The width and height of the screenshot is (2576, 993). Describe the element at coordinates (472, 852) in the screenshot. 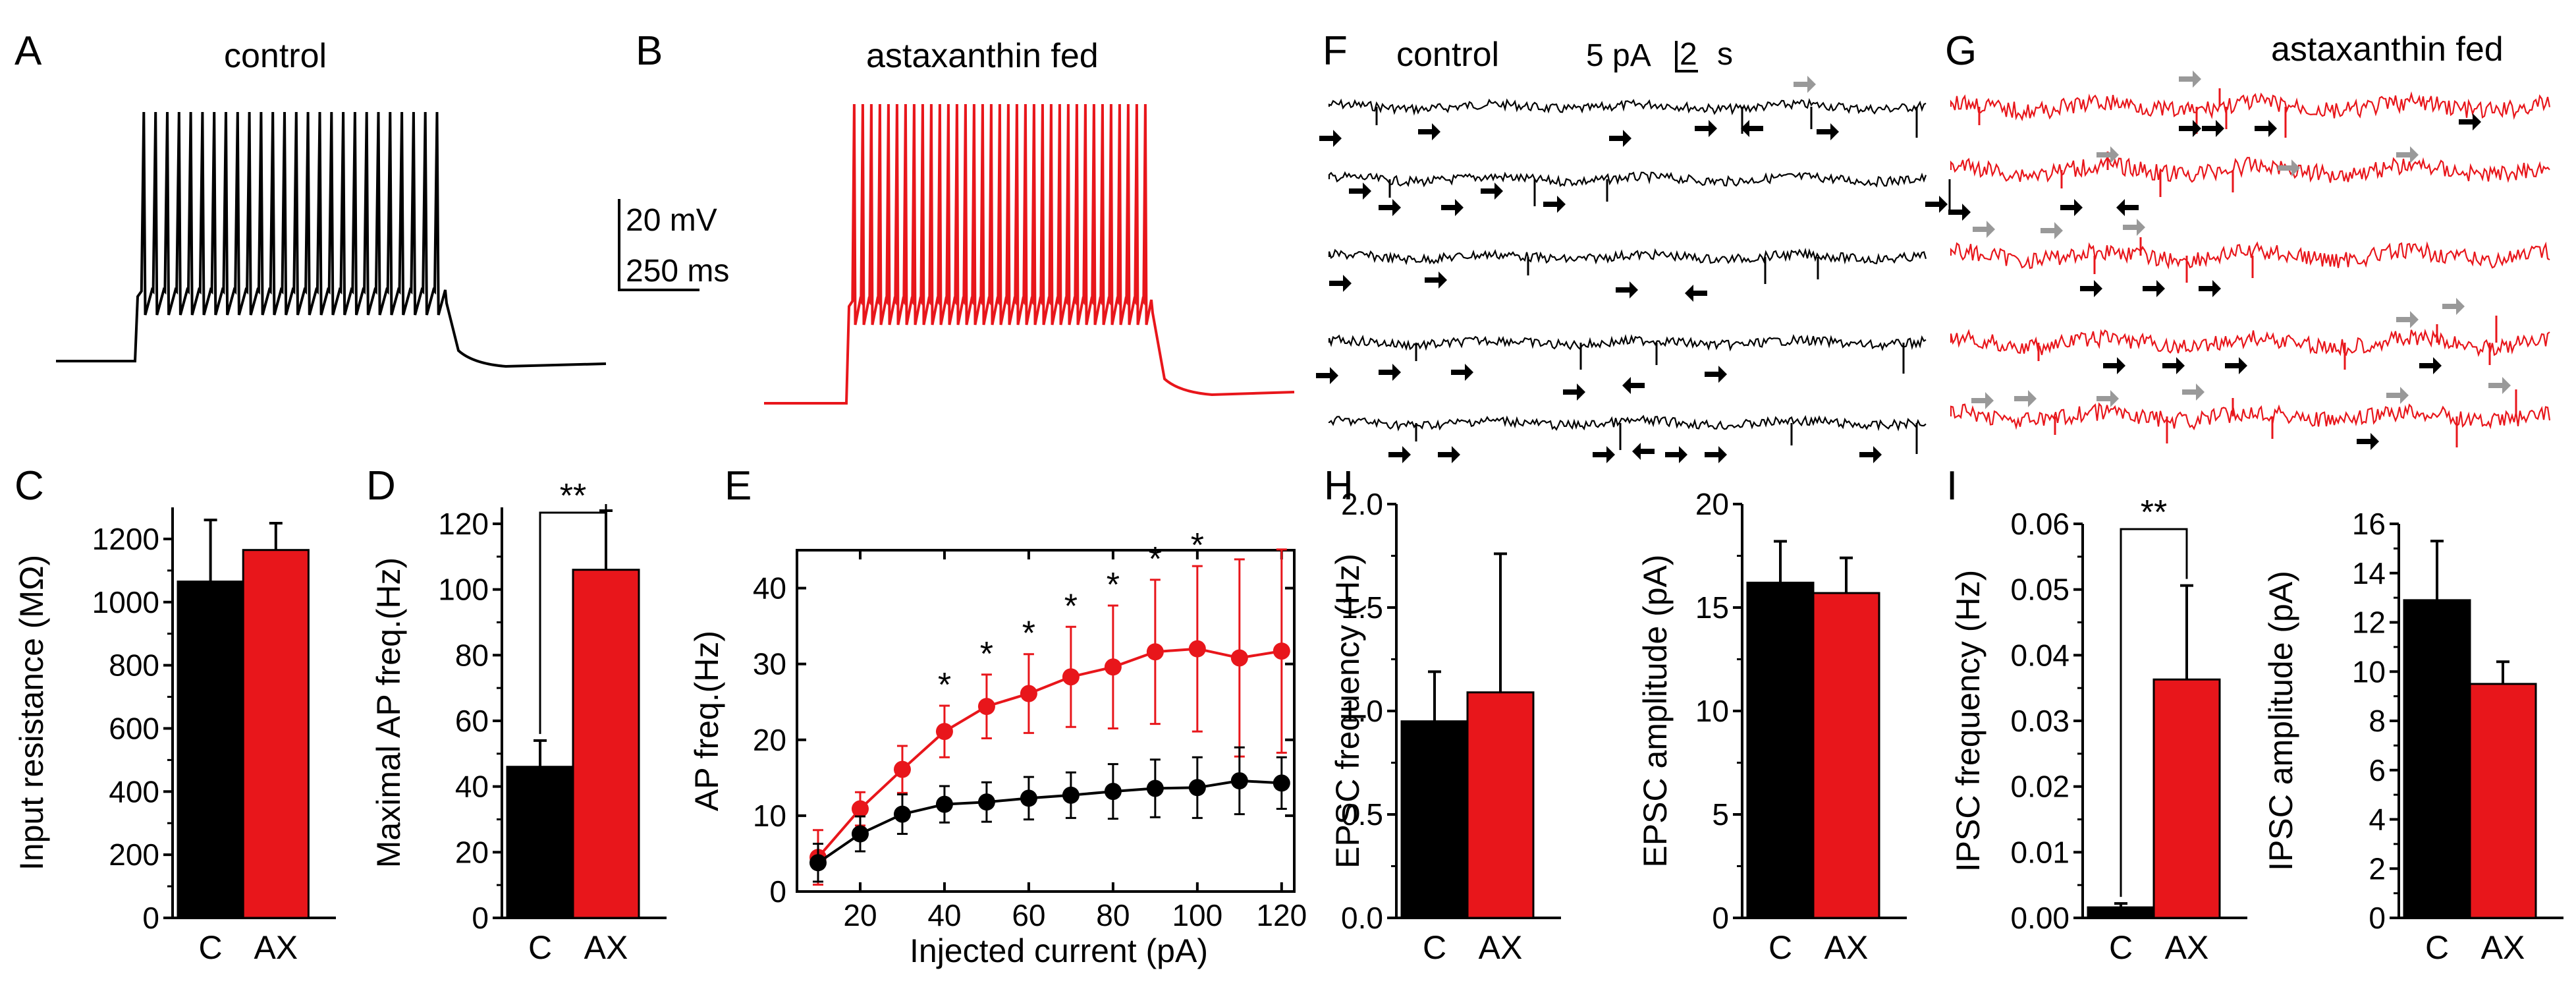

I see `y-tick-label: 20` at that location.